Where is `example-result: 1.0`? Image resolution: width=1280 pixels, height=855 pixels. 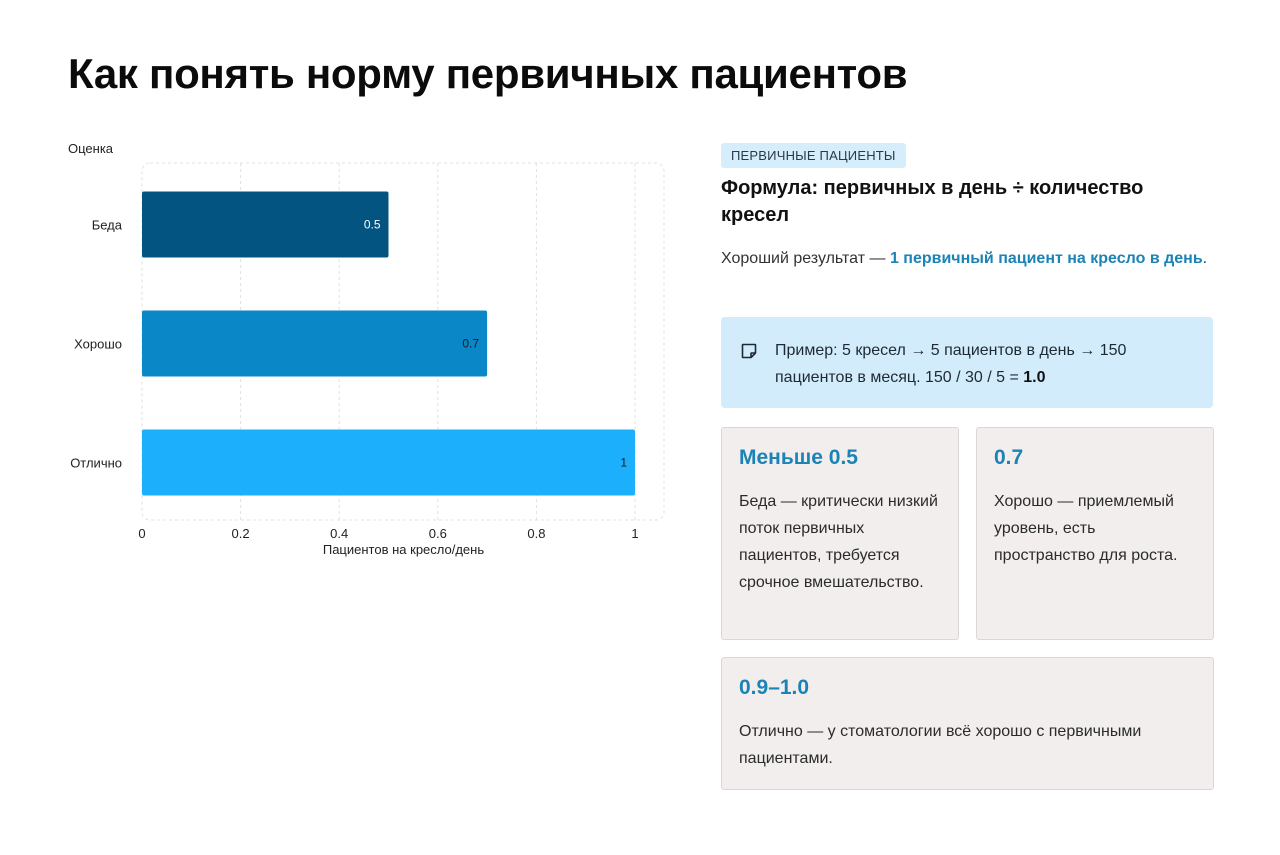 example-result: 1.0 is located at coordinates (1034, 377).